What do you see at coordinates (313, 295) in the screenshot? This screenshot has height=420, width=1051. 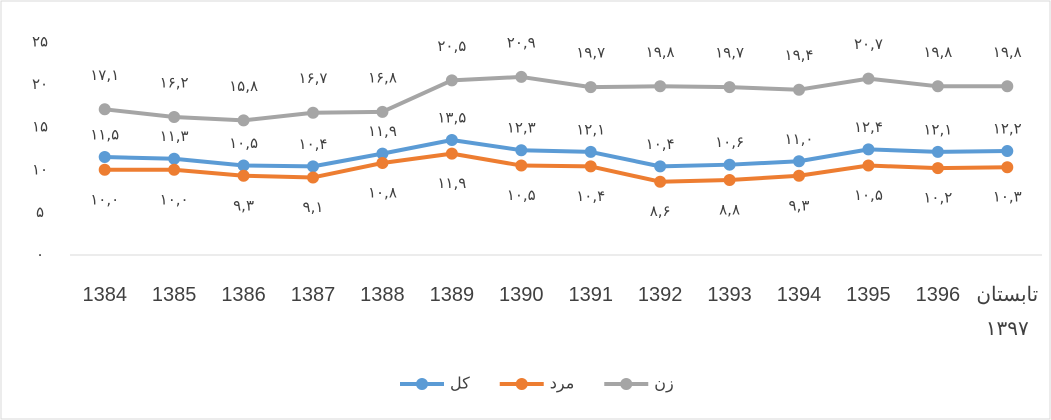 I see `x-tick-label: 1387` at bounding box center [313, 295].